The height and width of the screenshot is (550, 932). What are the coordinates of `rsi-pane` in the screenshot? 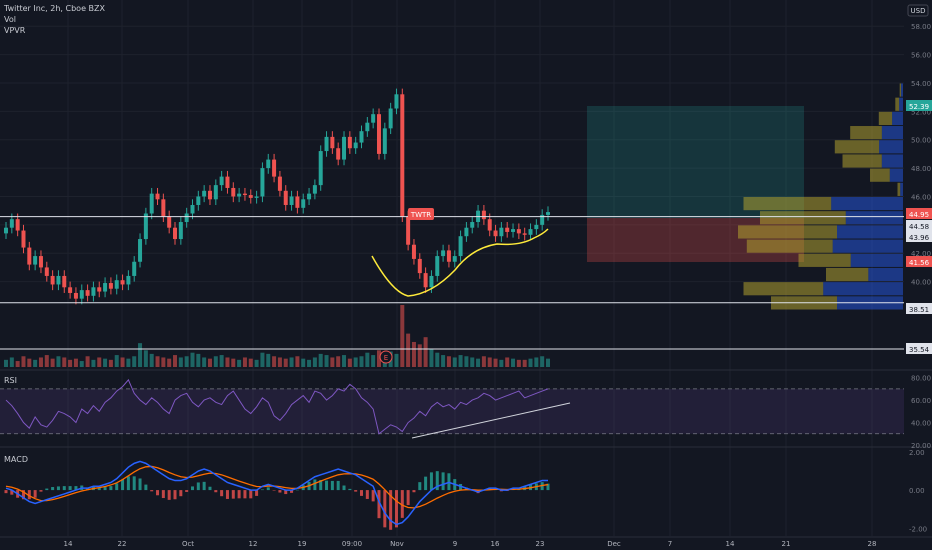 It's located at (452, 406).